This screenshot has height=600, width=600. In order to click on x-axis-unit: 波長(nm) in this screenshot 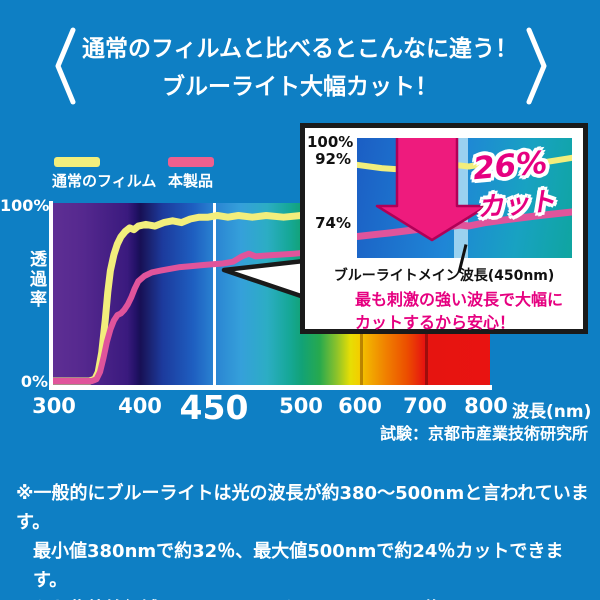, I will do `click(552, 412)`.